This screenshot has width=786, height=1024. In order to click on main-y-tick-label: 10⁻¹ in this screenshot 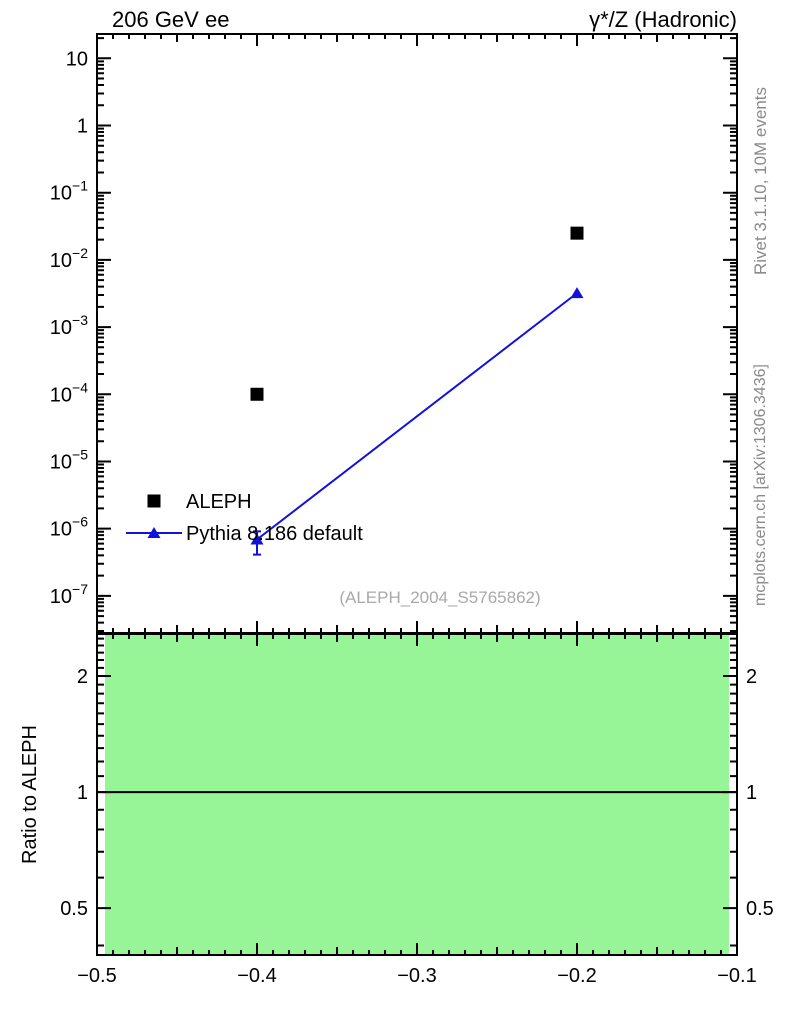, I will do `click(69, 191)`.